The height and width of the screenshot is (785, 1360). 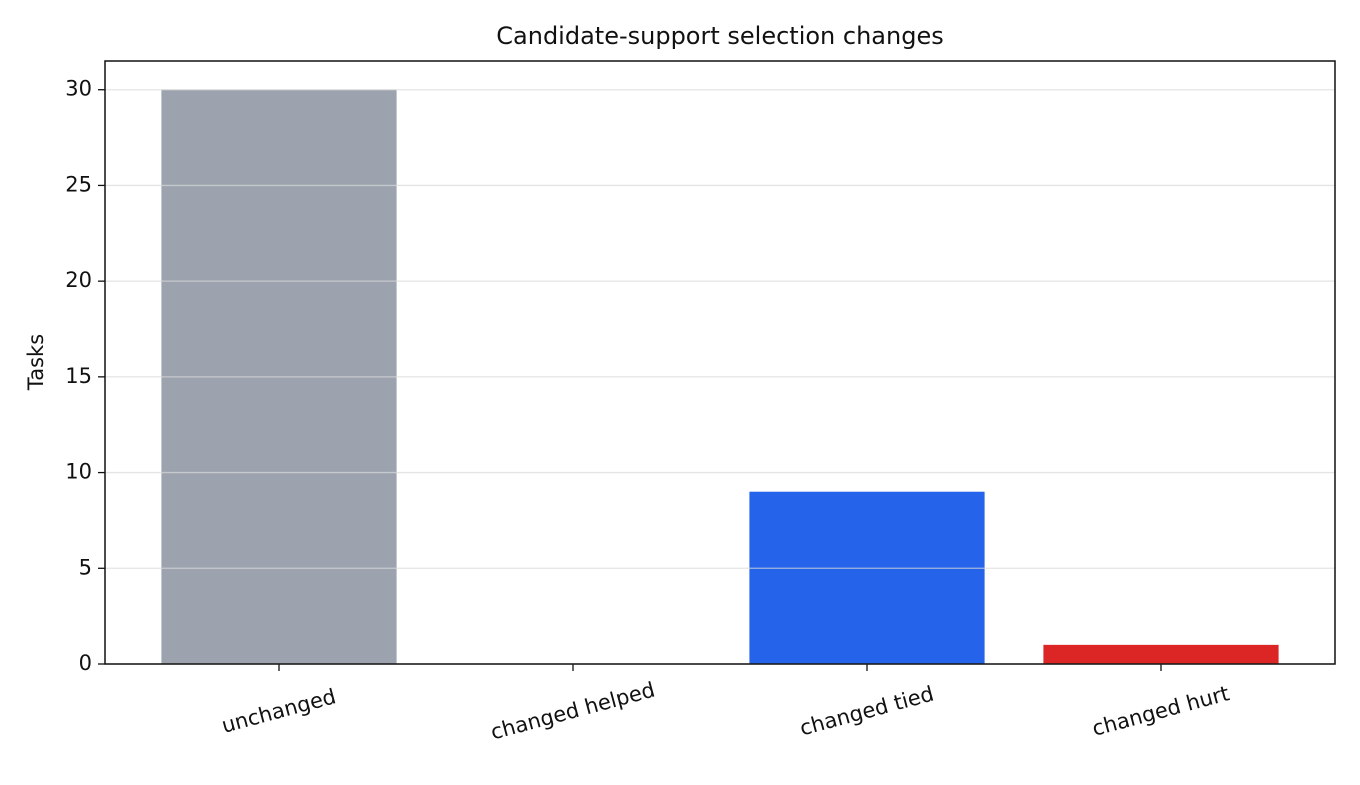 I want to click on y-axis-label: Tasks, so click(x=36, y=362).